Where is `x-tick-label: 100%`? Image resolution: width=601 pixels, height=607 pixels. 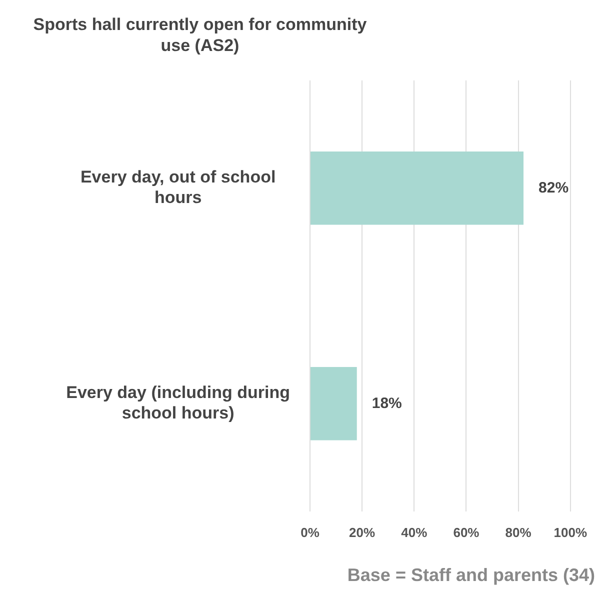 x-tick-label: 100% is located at coordinates (571, 532).